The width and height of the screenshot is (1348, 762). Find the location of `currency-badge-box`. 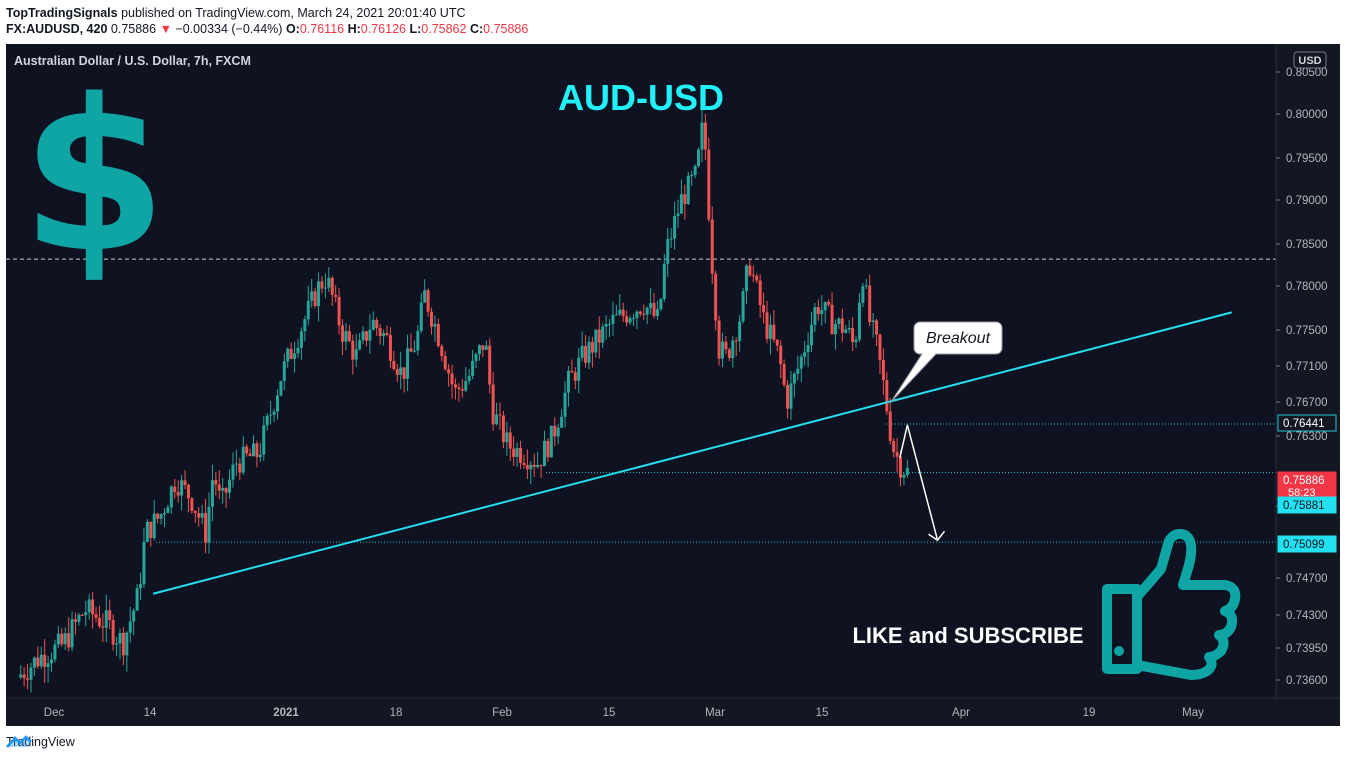

currency-badge-box is located at coordinates (1310, 60).